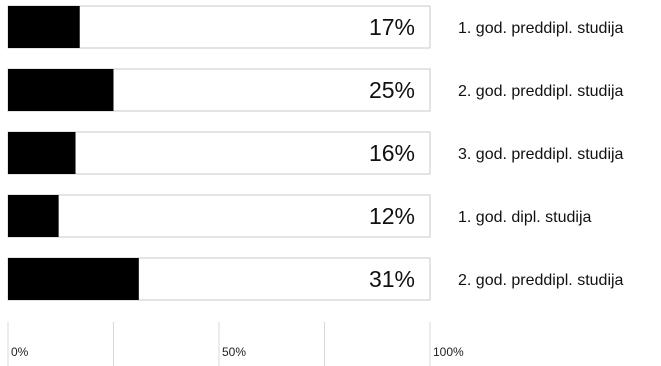 Image resolution: width=661 pixels, height=366 pixels. I want to click on x-axis-ticks: 0% 50% 100%, so click(237, 352).